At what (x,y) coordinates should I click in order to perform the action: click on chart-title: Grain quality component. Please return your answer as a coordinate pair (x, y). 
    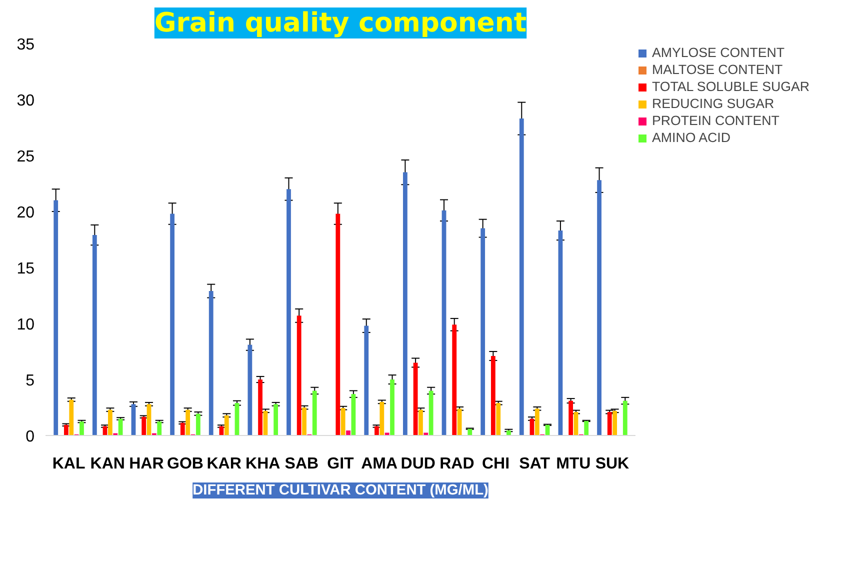
    Looking at the image, I should click on (340, 23).